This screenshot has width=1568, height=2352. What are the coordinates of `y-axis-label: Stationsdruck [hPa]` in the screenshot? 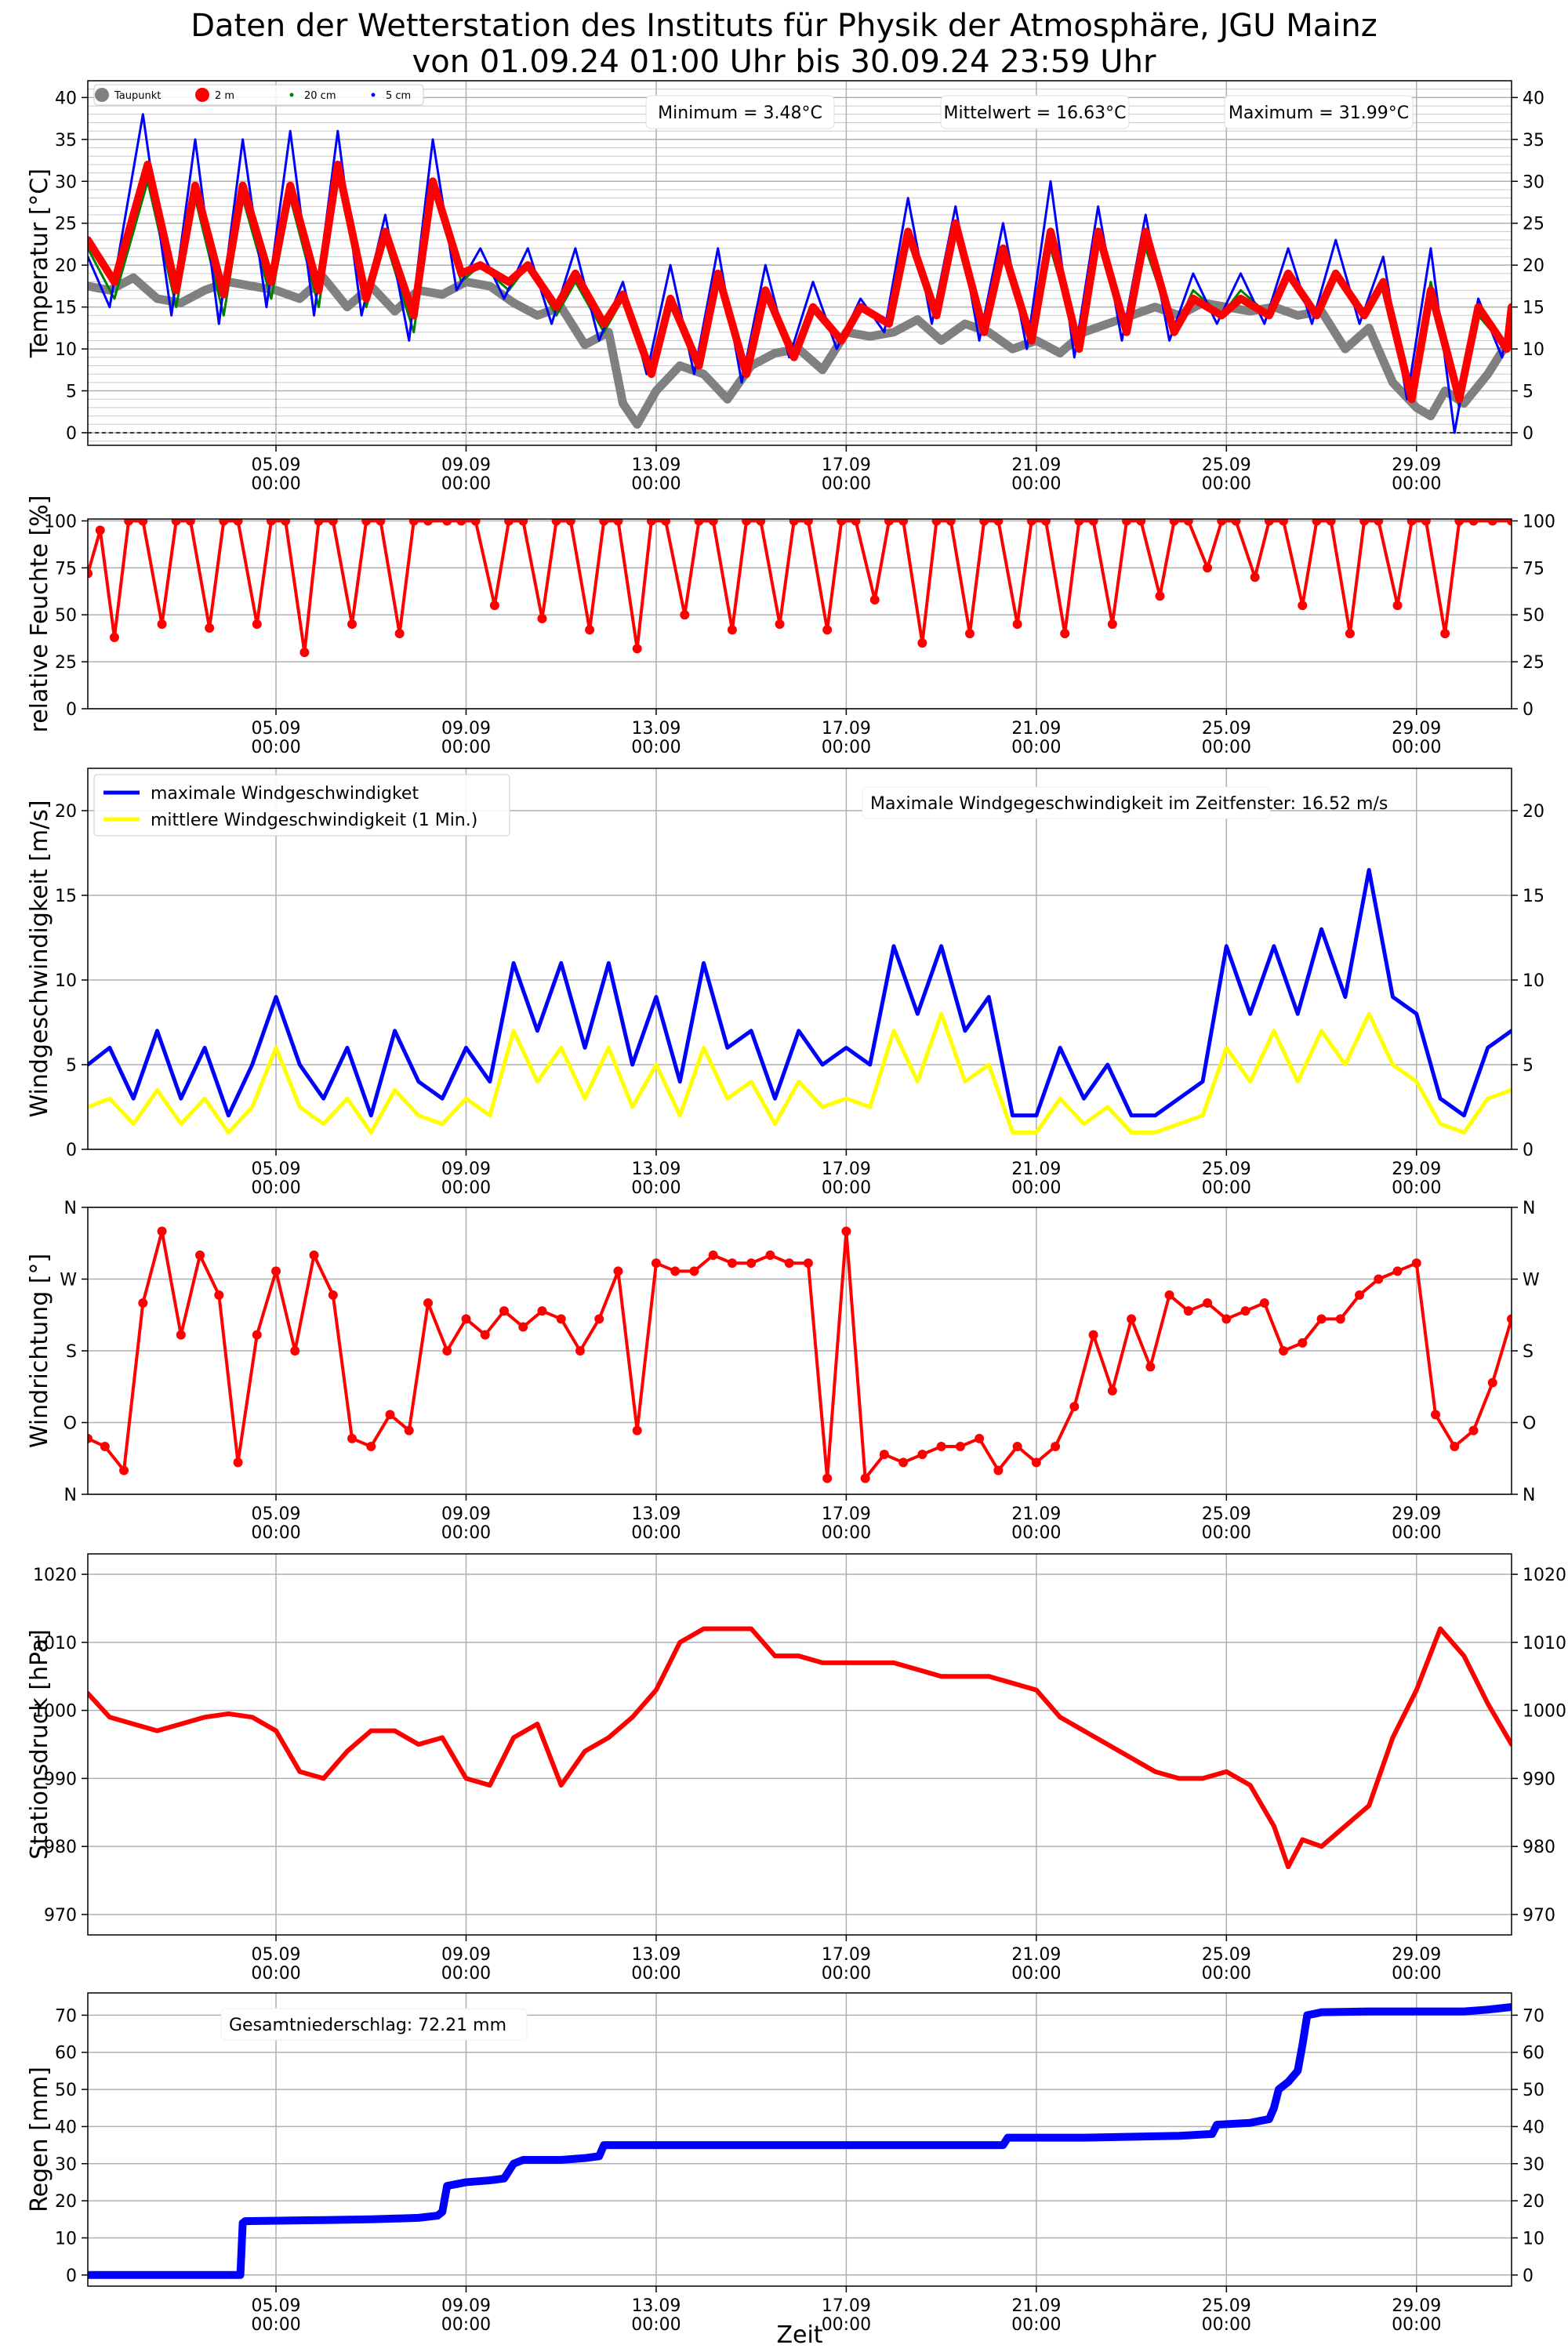 It's located at (39, 1744).